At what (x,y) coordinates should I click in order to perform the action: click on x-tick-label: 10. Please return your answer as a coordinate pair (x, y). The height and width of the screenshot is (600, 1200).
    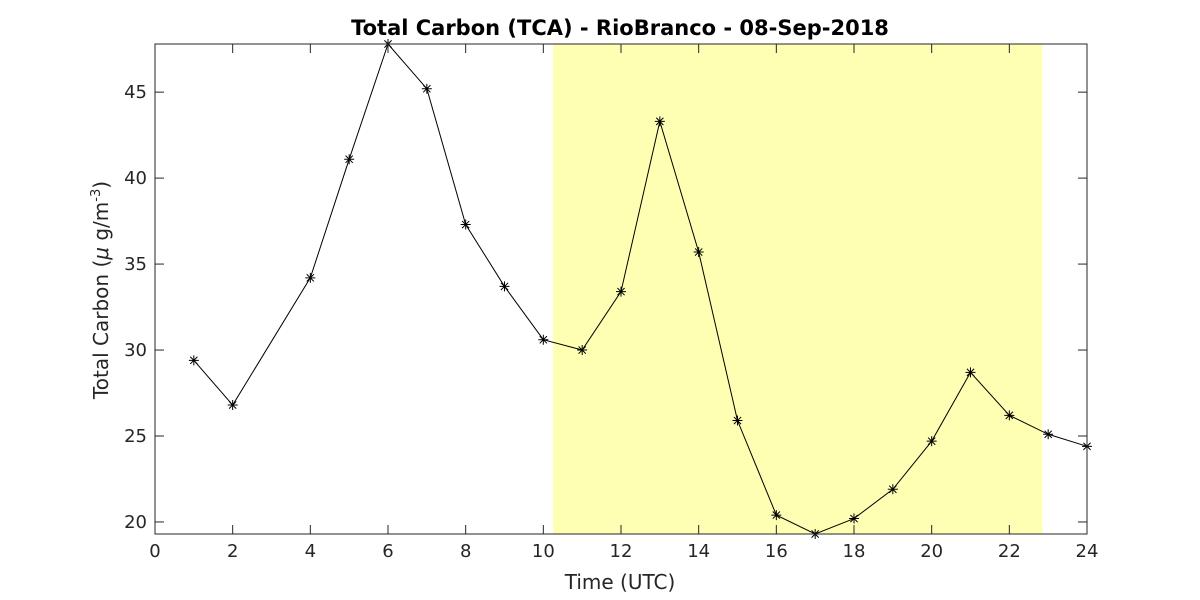
    Looking at the image, I should click on (543, 551).